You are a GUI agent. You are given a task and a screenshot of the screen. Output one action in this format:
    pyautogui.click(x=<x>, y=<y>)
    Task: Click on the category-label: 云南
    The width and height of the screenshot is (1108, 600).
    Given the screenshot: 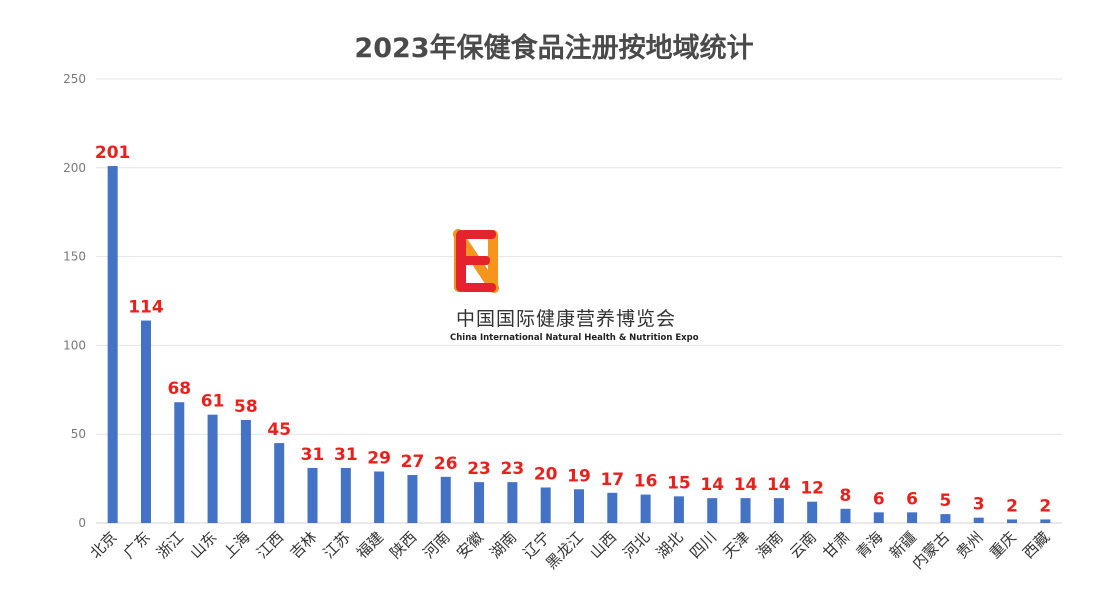 What is the action you would take?
    pyautogui.click(x=803, y=545)
    